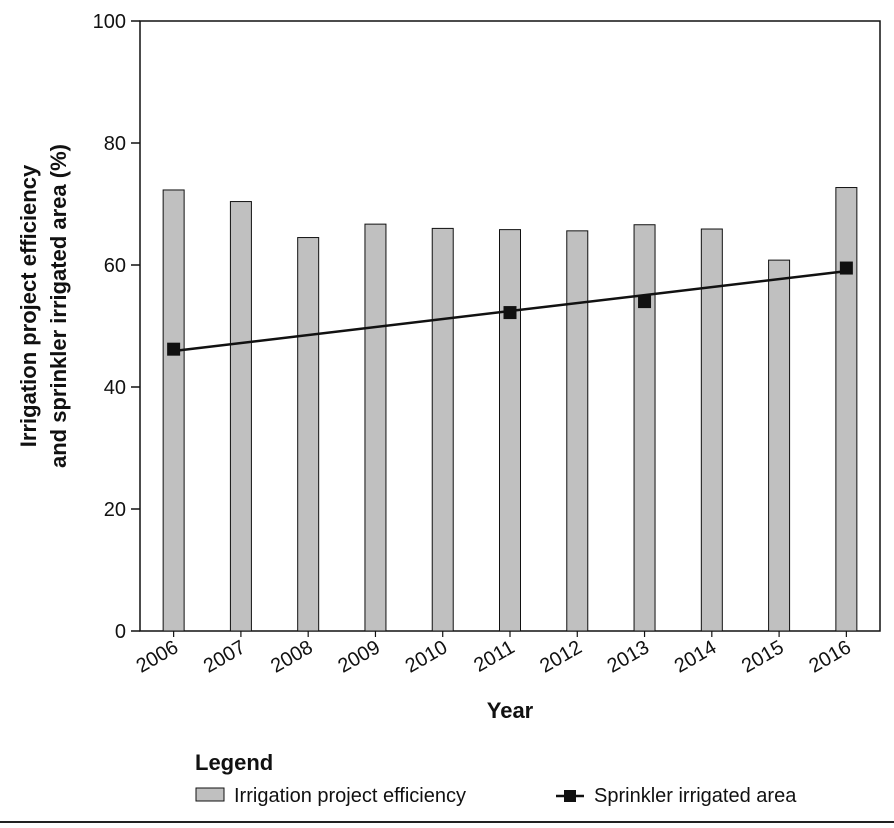 This screenshot has width=894, height=828. I want to click on y-axis-title-line-1: Irrigation project efficiency, so click(28, 305).